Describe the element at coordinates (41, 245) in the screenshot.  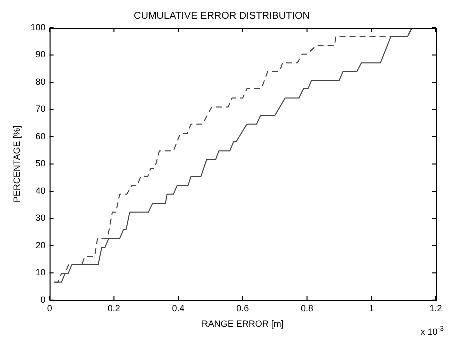
I see `y-tick-label: 20` at that location.